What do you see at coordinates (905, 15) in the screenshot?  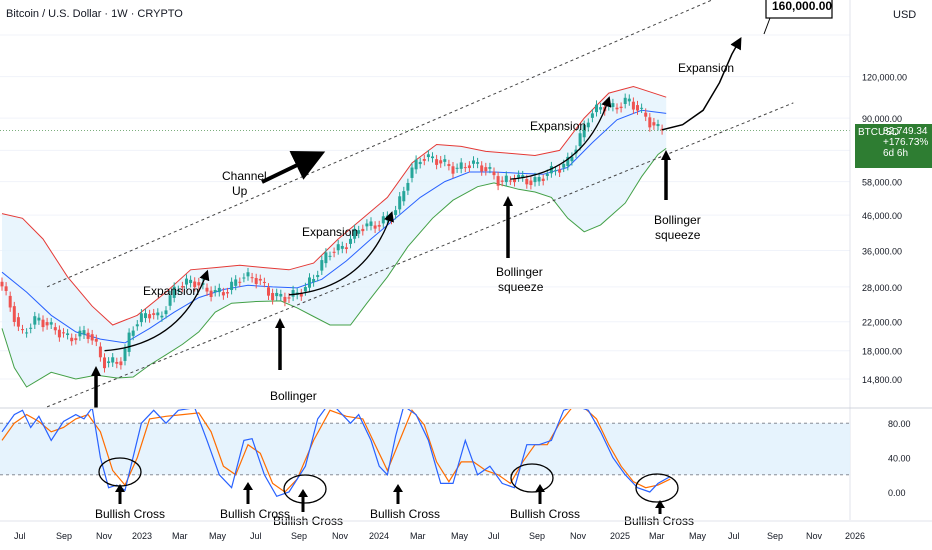 I see `currency-label: USD` at bounding box center [905, 15].